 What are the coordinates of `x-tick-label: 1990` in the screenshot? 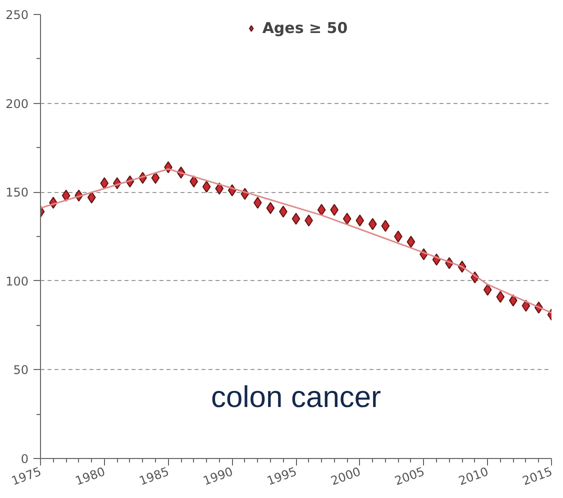 It's located at (218, 476).